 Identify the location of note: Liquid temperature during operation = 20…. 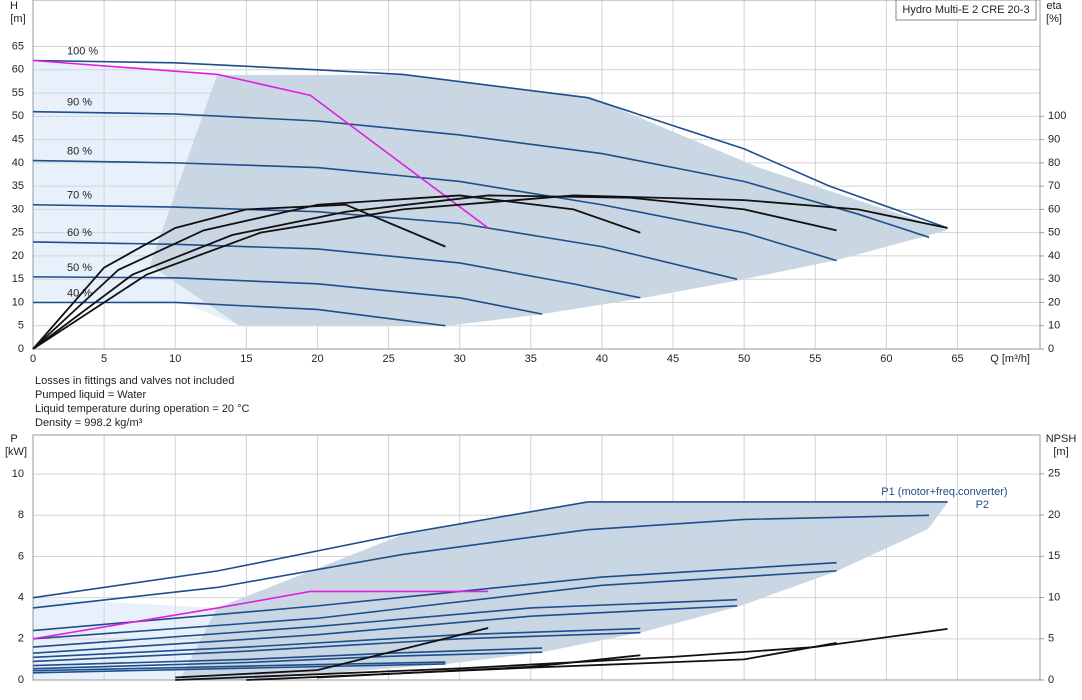
(142, 409).